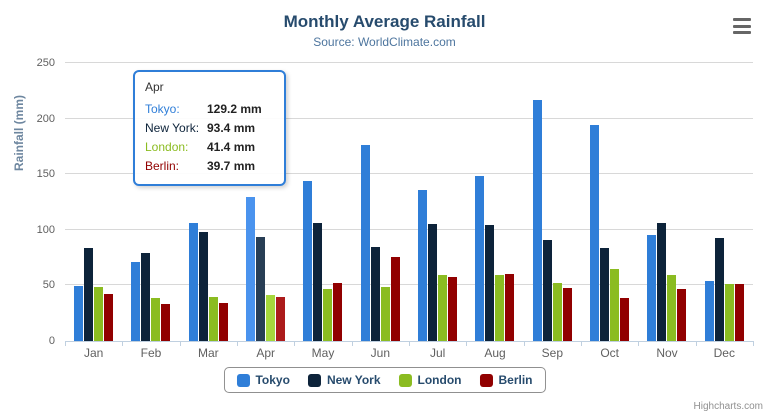  I want to click on tooltip-series-value: 41.4 mm, so click(231, 147).